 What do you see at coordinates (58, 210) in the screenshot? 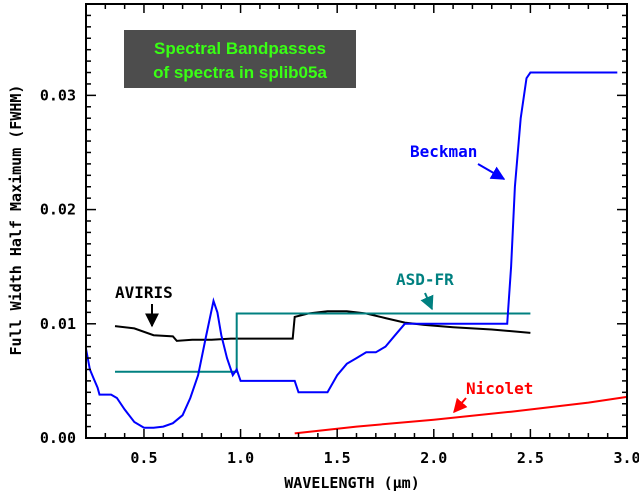
I see `y-tick-label: 0.02` at bounding box center [58, 210].